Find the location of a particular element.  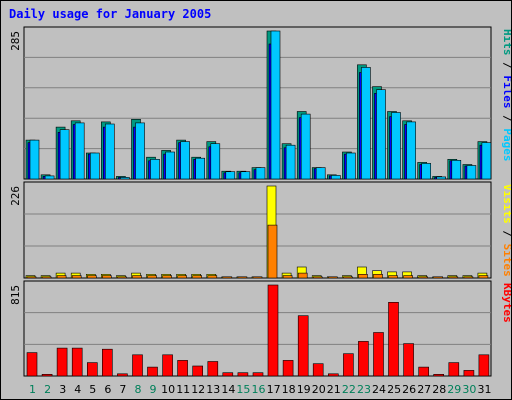

x-tick-label-day-2: 2 is located at coordinates (47, 389).